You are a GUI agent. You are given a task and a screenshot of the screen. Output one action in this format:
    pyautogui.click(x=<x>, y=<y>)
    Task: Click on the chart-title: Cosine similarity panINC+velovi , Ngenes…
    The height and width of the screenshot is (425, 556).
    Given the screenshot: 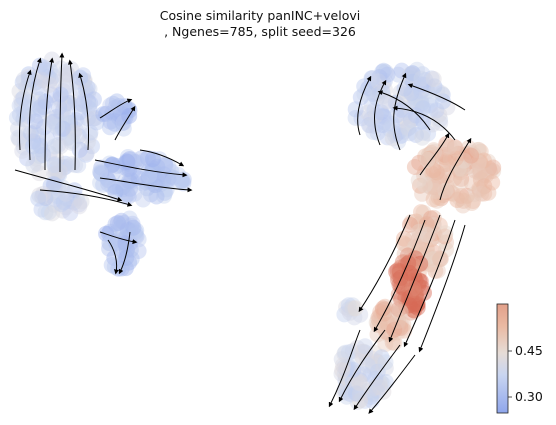 What is the action you would take?
    pyautogui.click(x=260, y=24)
    